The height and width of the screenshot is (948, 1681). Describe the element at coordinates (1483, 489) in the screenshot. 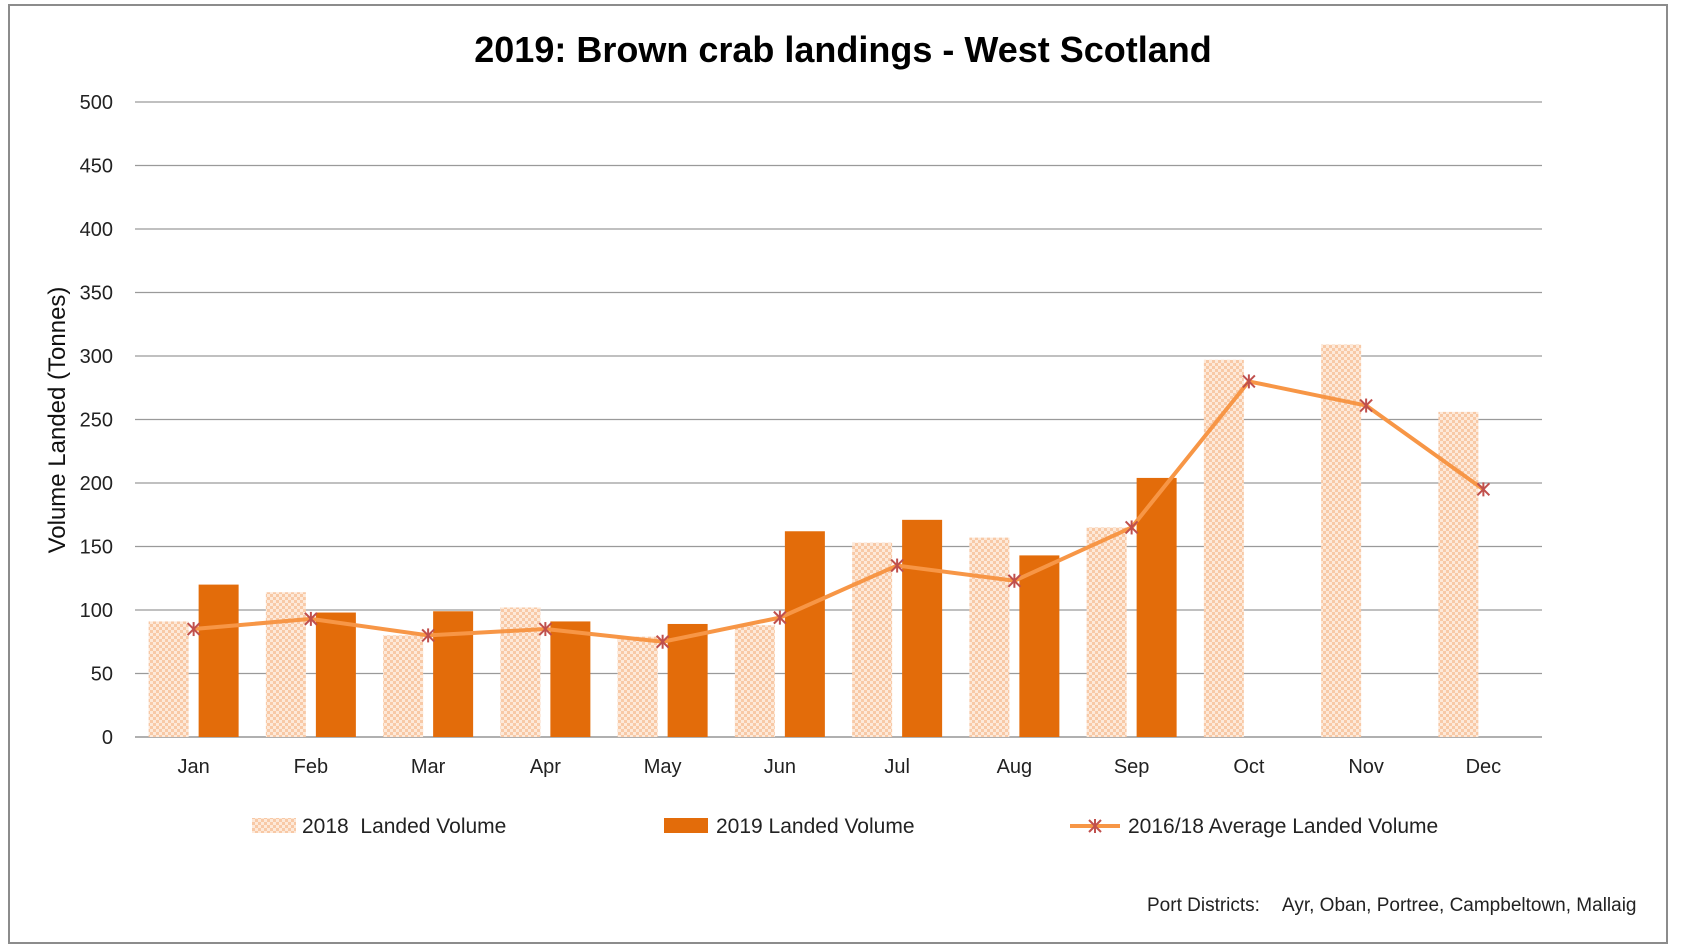

I see `average-marker-dec` at that location.